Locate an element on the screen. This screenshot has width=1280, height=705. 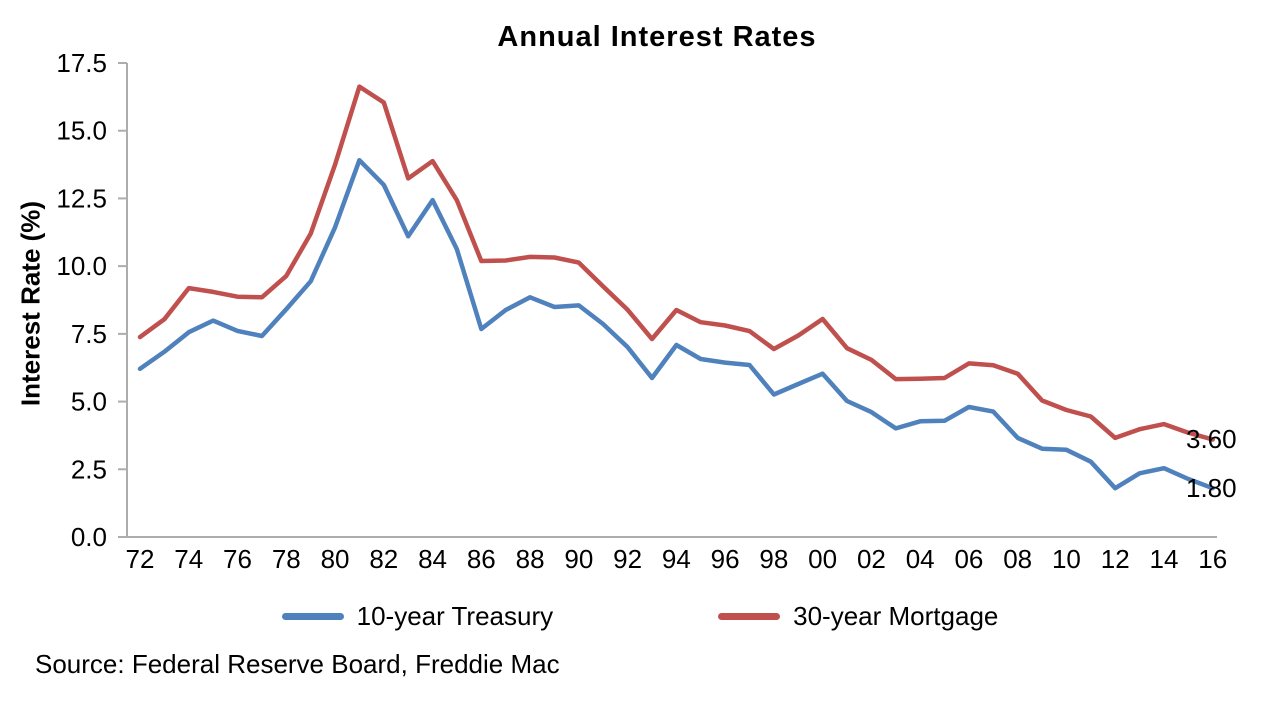
x-tick-label: 90 is located at coordinates (578, 559).